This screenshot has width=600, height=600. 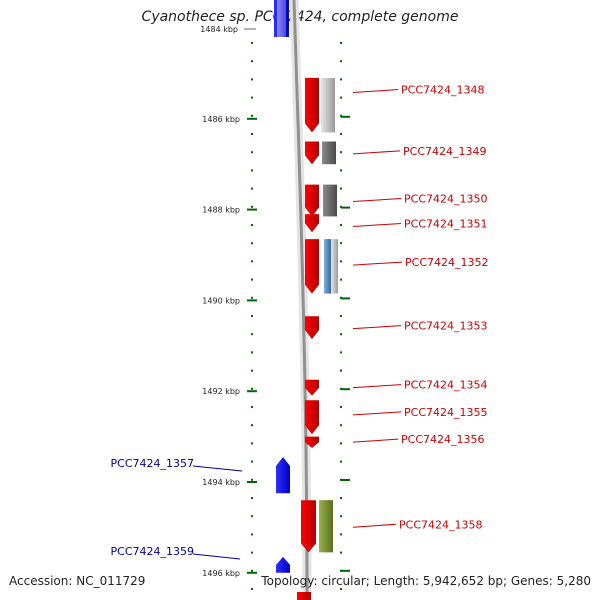 I want to click on gene-label: PCC7424_1349, so click(x=444, y=151).